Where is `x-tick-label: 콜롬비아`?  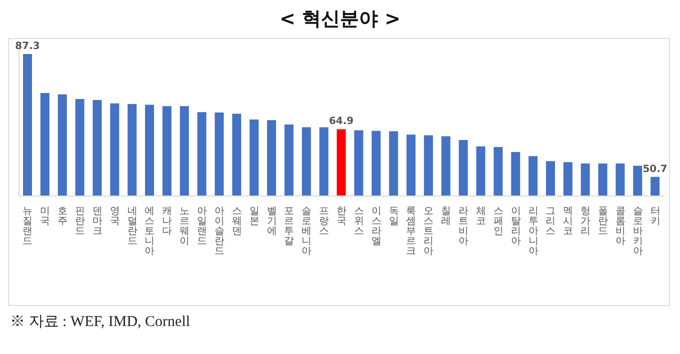
x-tick-label: 콜롬비아 is located at coordinates (620, 226).